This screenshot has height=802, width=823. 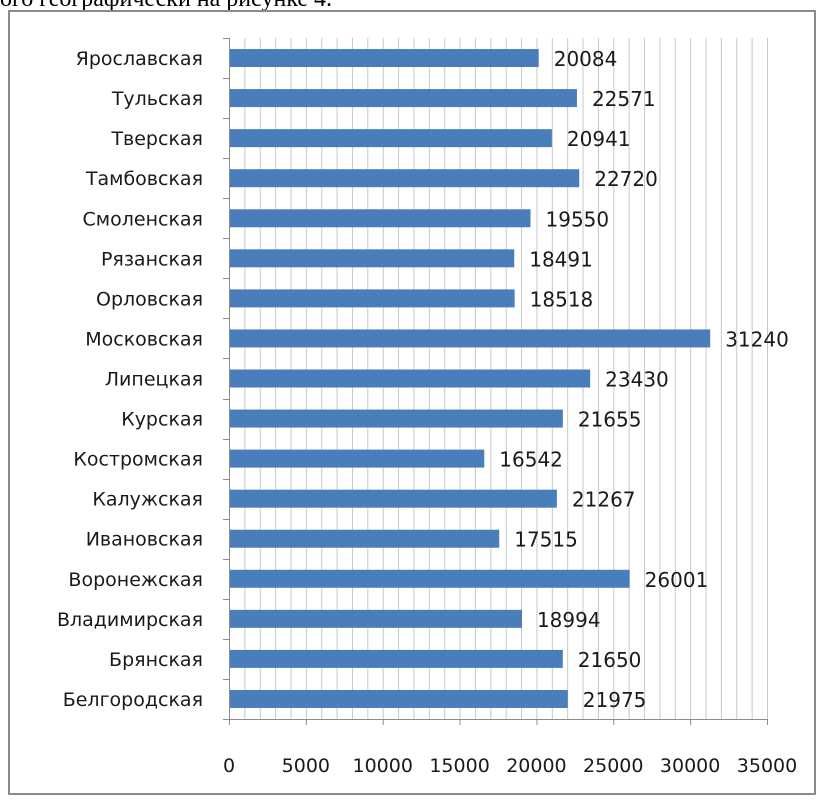 What do you see at coordinates (156, 139) in the screenshot?
I see `category-label: Тверская` at bounding box center [156, 139].